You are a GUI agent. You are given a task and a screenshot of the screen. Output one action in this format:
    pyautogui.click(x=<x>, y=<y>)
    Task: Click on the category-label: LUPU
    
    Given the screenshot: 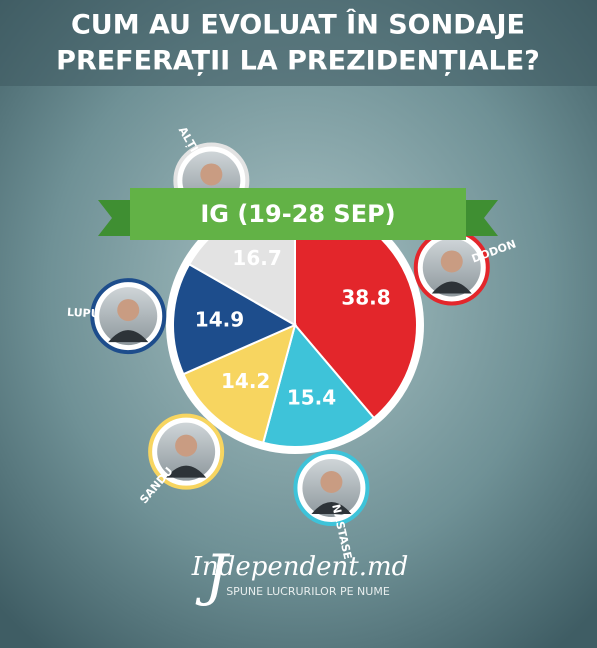 What is the action you would take?
    pyautogui.click(x=83, y=313)
    